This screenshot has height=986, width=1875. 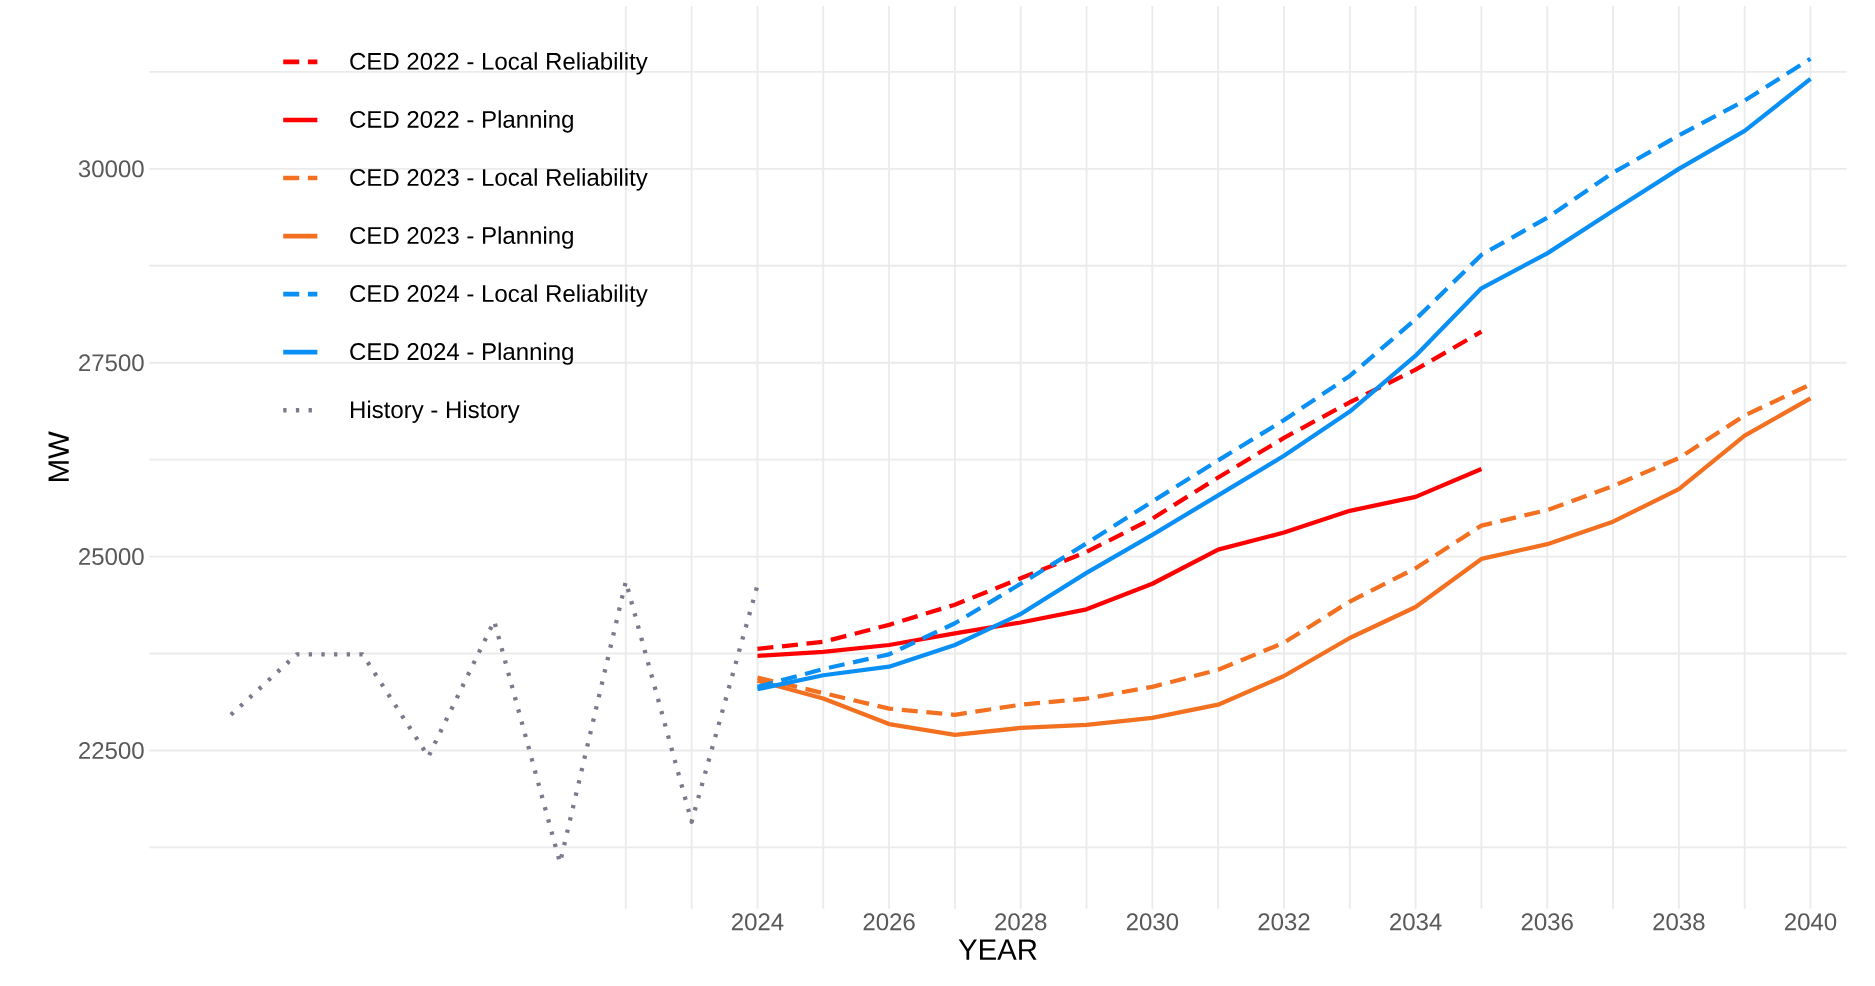 I want to click on x-tick-label: 2038, so click(x=1679, y=922).